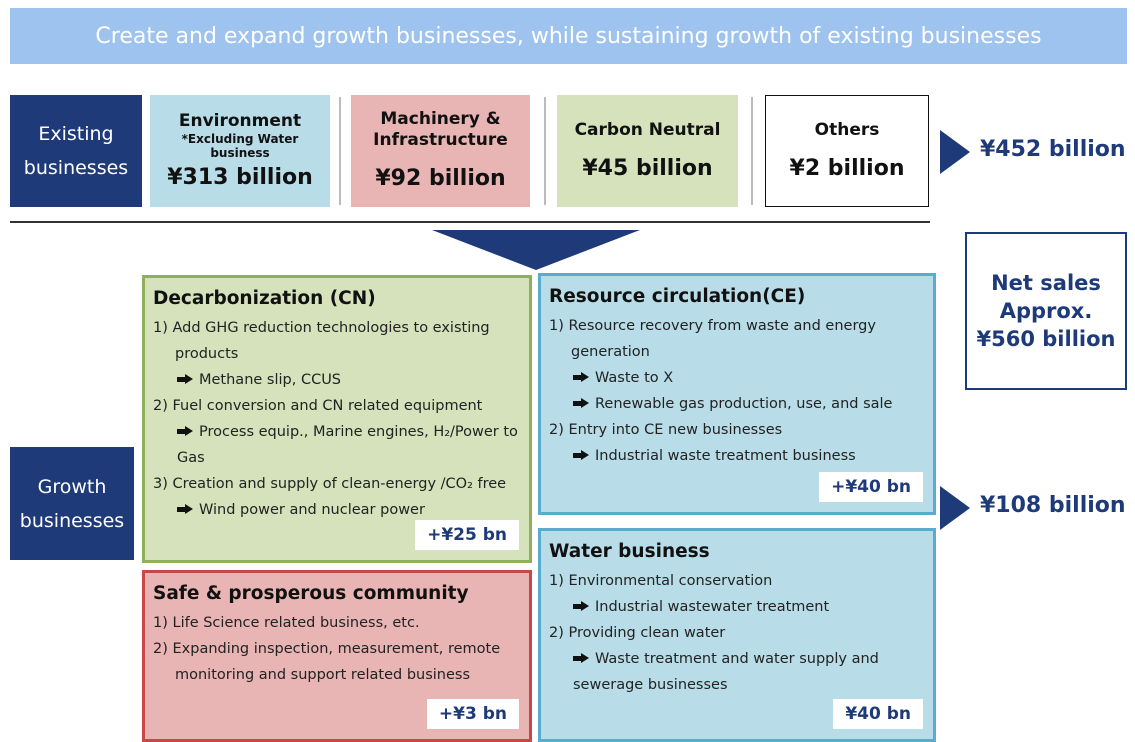  Describe the element at coordinates (240, 177) in the screenshot. I see `business-value: ¥313 billion` at that location.